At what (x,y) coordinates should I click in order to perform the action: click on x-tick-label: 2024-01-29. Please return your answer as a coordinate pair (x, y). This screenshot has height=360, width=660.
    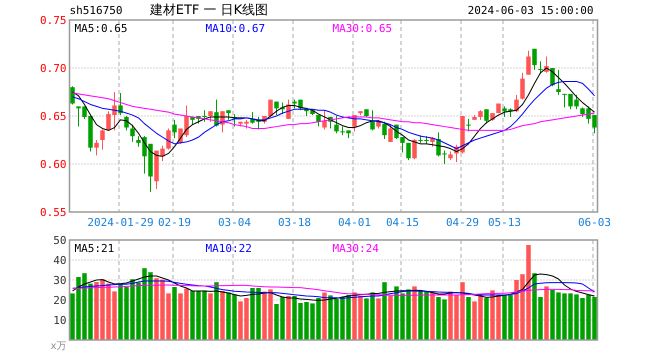
    Looking at the image, I should click on (120, 222).